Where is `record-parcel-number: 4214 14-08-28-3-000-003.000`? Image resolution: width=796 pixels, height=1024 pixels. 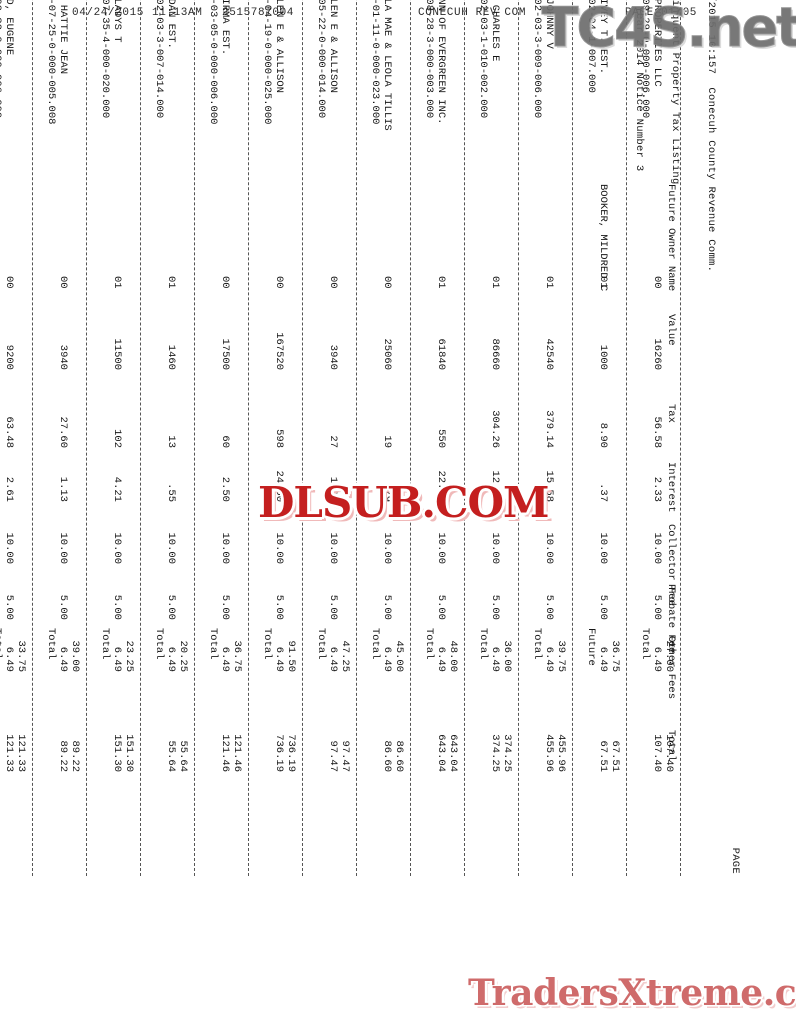
record-parcel-number: 4214 14-08-28-3-000-003.000 is located at coordinates (429, 59).